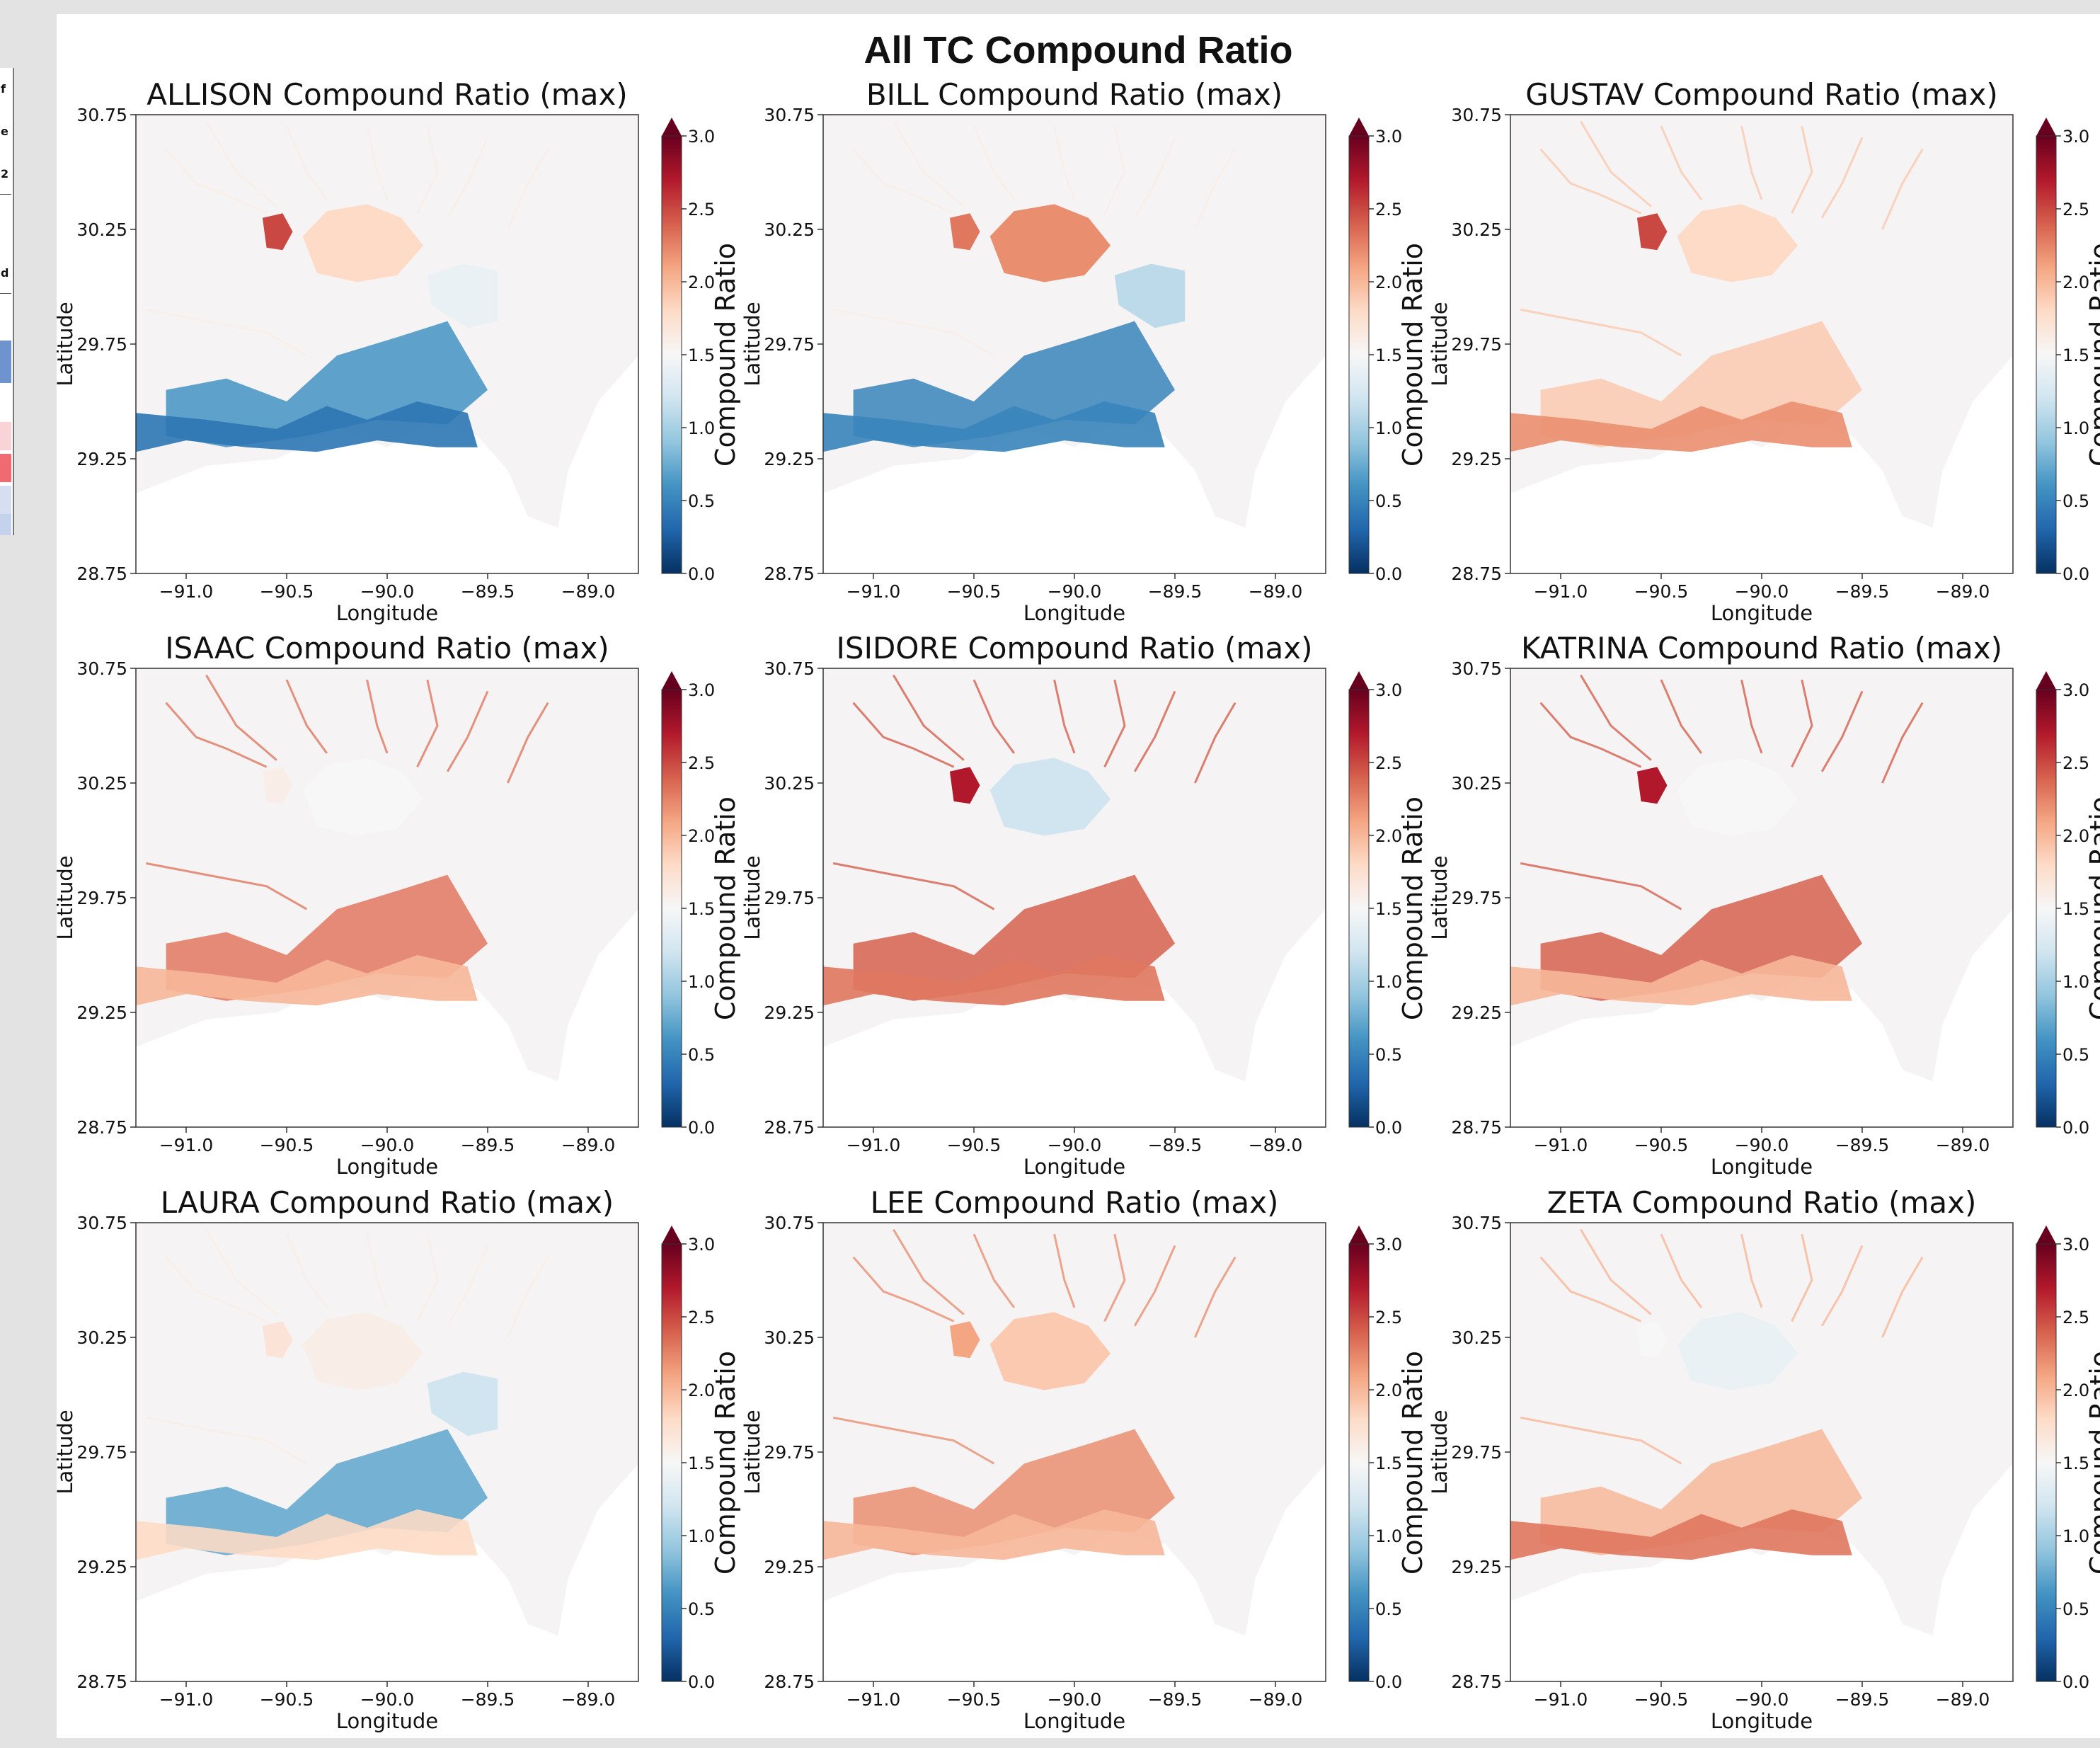 The height and width of the screenshot is (1748, 2100). Describe the element at coordinates (101, 115) in the screenshot. I see `y-tick-label: 30.75` at that location.